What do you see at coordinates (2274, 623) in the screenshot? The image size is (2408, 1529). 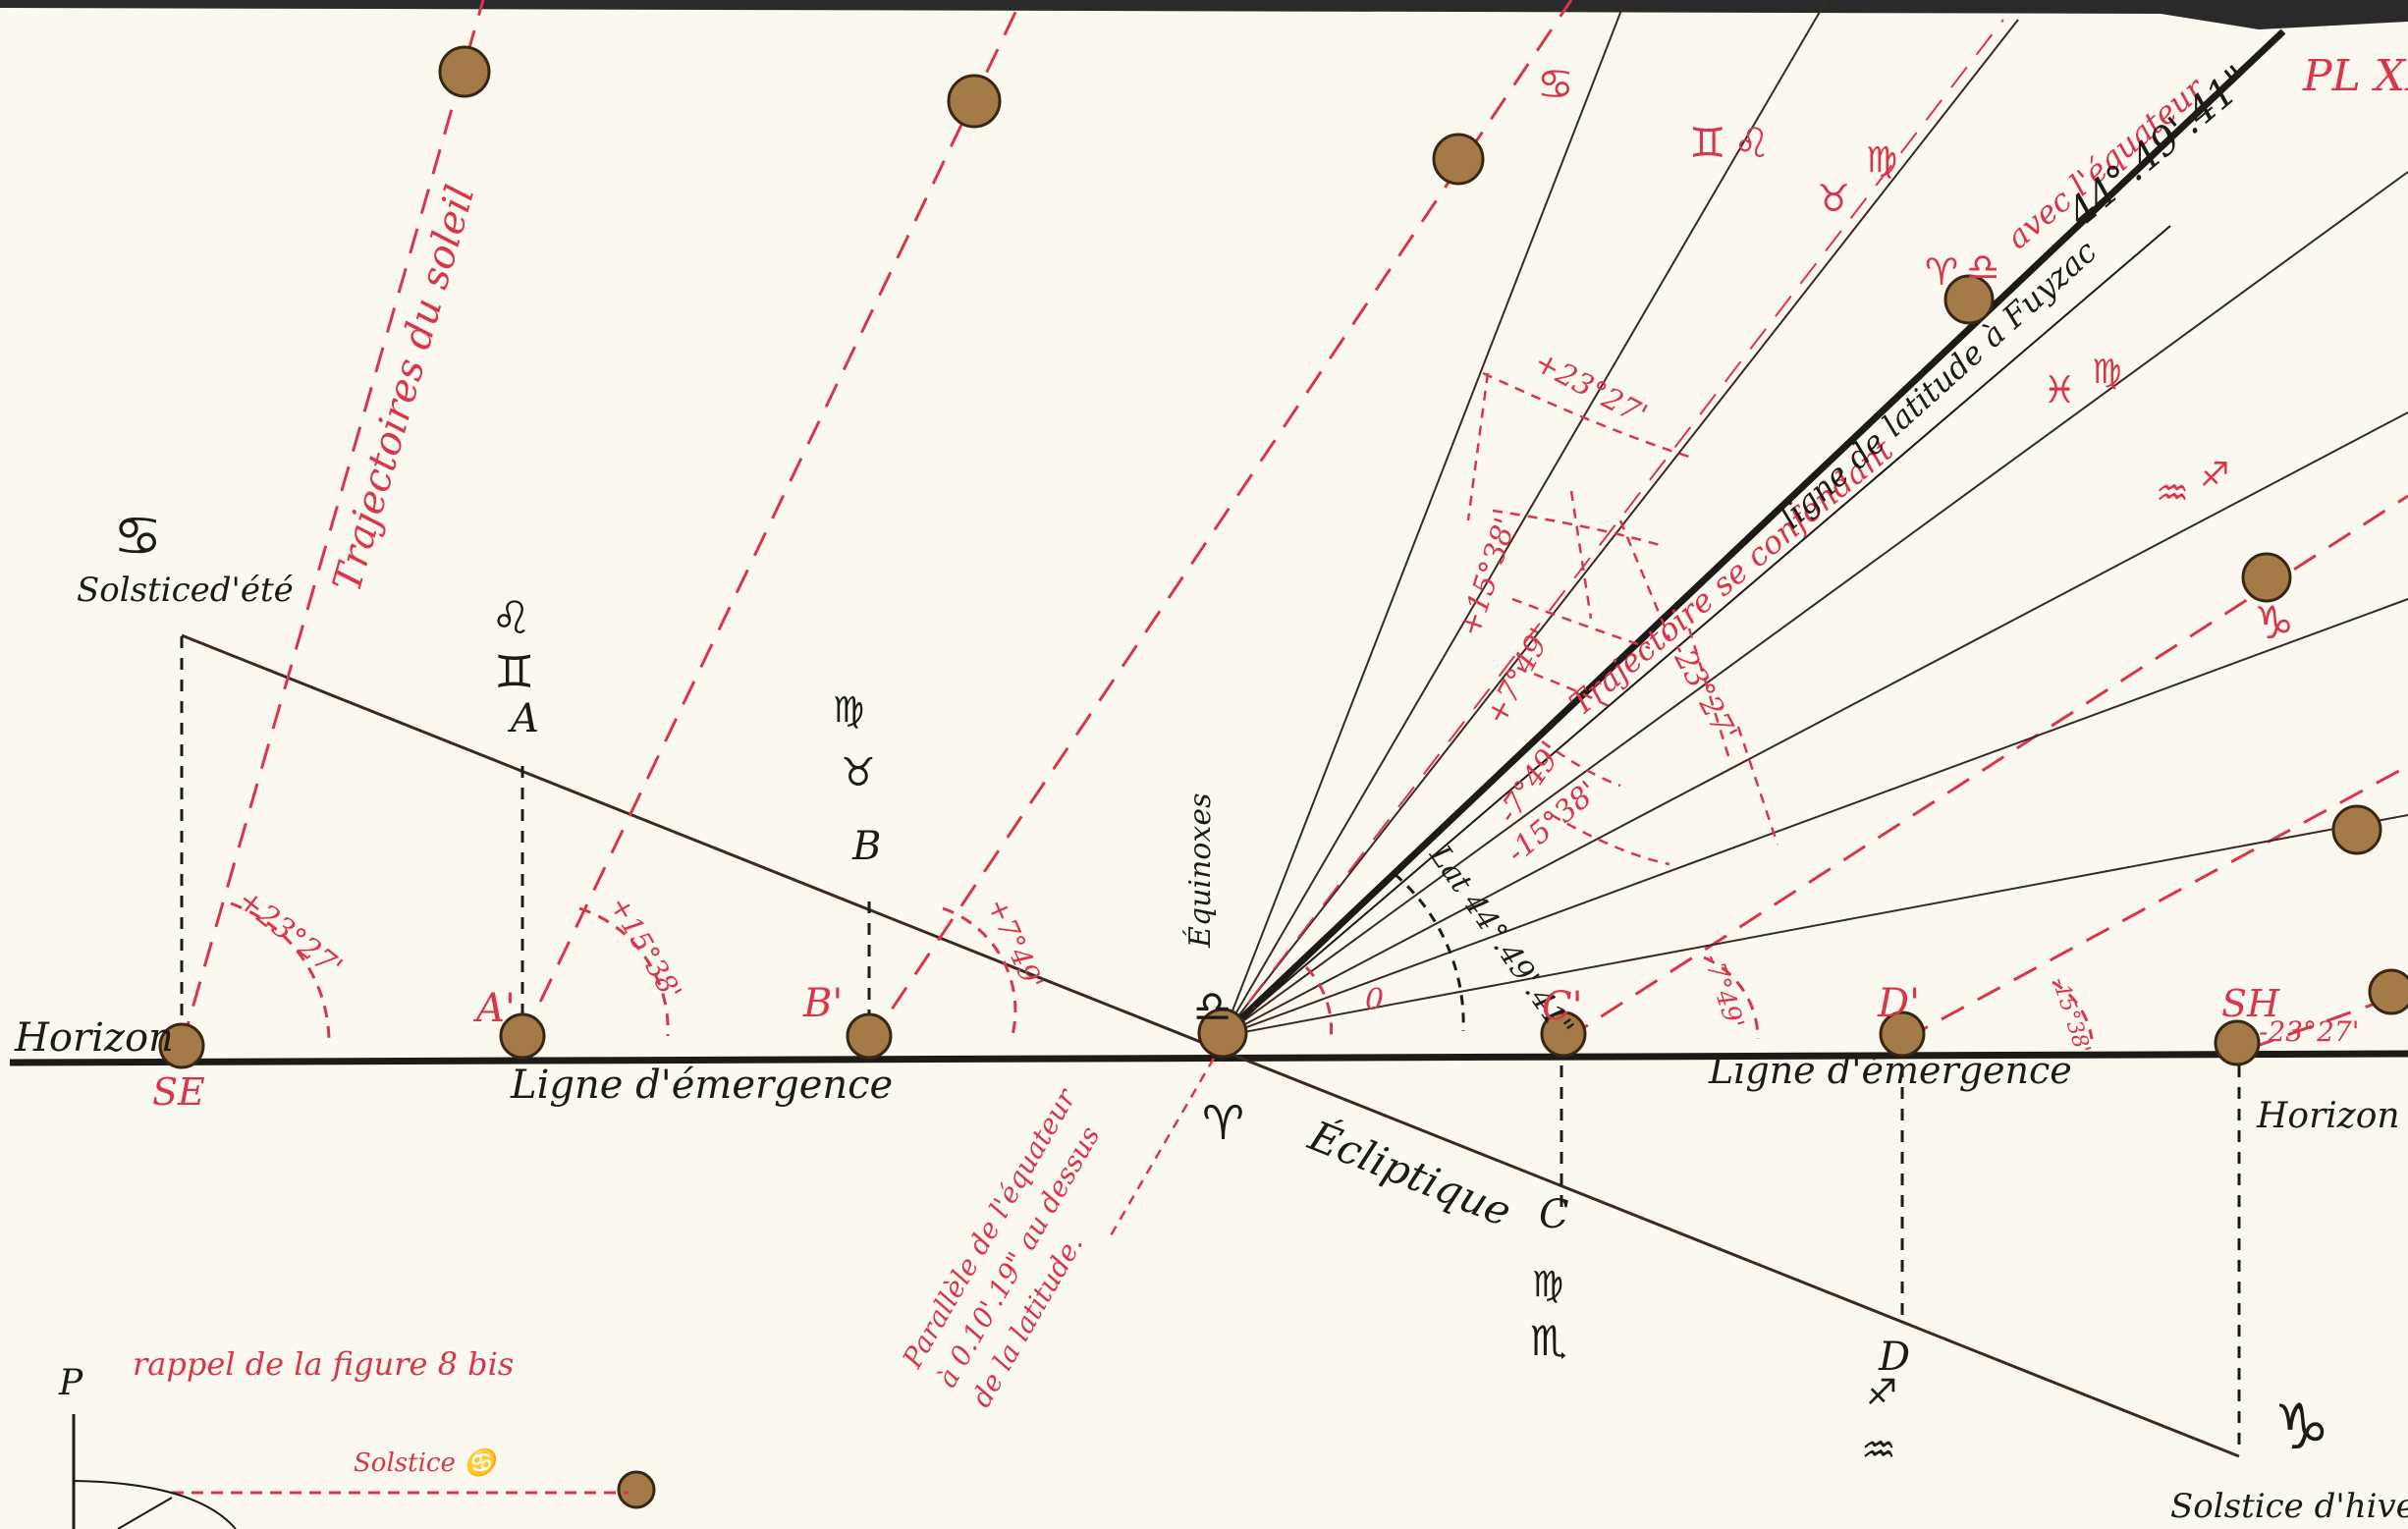 I see `capricorn-red: ♑` at bounding box center [2274, 623].